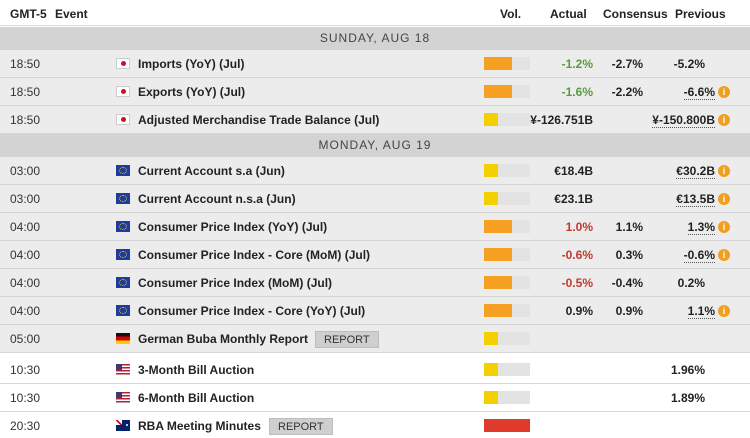 The image size is (750, 438). Describe the element at coordinates (375, 398) in the screenshot. I see `table-row: 10:30 6-Month Bill Auction 1.89%` at that location.